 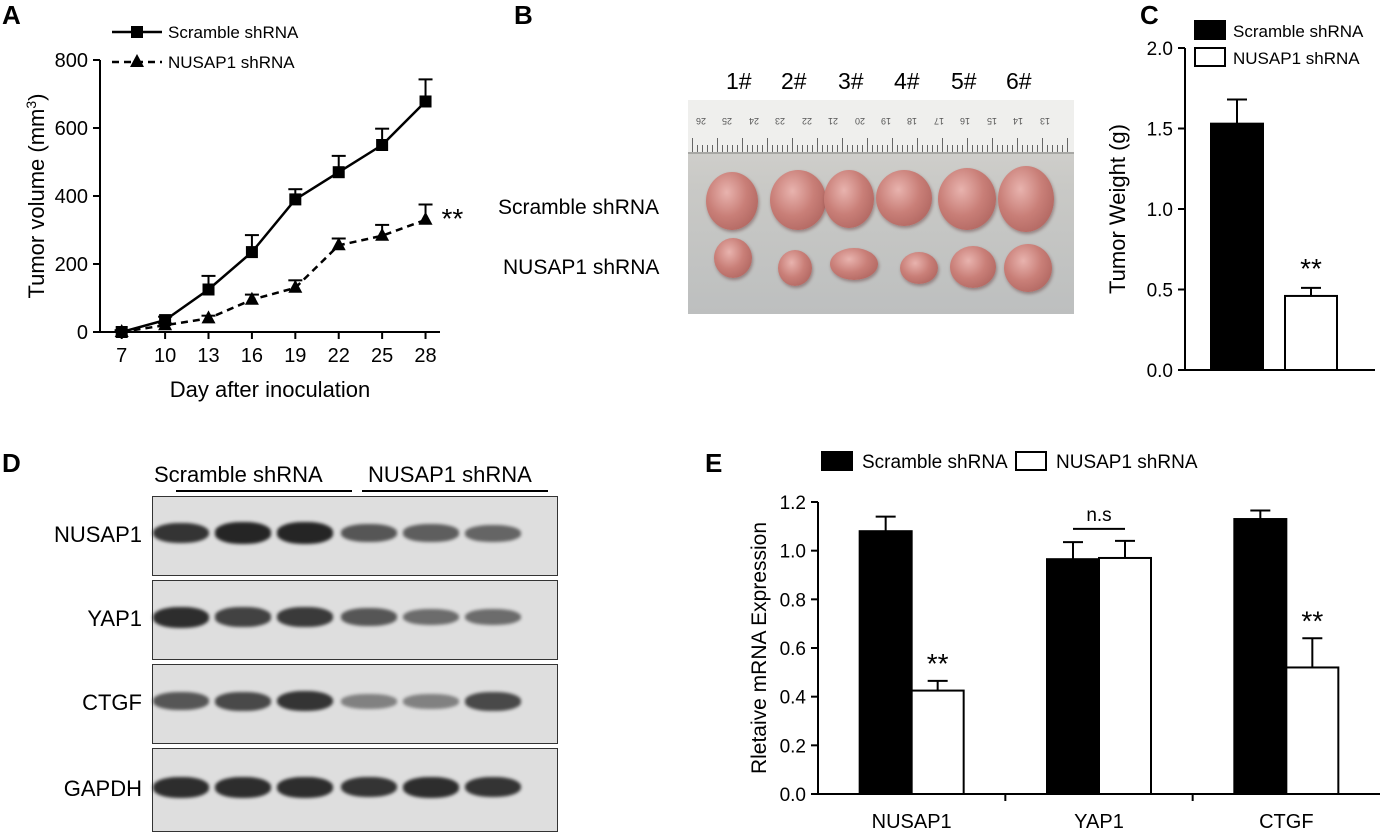 I want to click on blot-group-underline-nusap1, so click(x=455, y=491).